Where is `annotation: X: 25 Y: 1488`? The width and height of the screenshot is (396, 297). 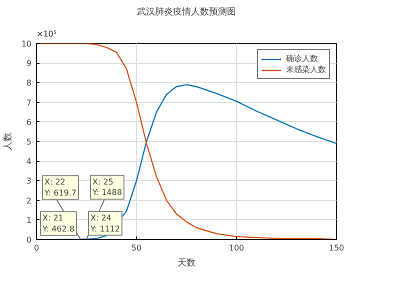
annotation: X: 25 Y: 1488 is located at coordinates (107, 187).